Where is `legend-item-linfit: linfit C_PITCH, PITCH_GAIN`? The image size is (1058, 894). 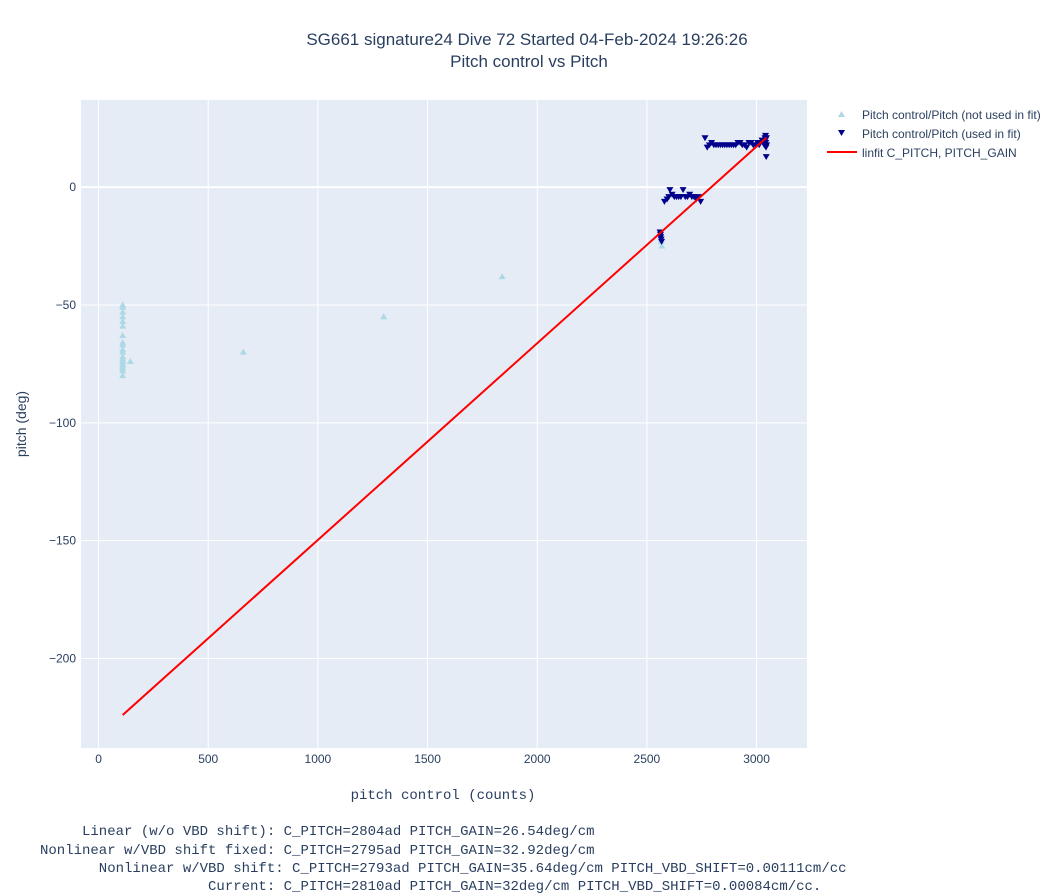
legend-item-linfit: linfit C_PITCH, PITCH_GAIN is located at coordinates (922, 153).